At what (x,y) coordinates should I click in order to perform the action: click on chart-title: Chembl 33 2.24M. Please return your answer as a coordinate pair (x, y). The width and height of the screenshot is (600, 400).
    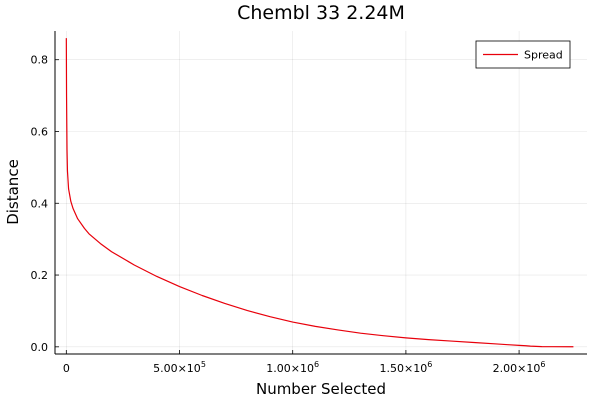
    Looking at the image, I should click on (321, 13).